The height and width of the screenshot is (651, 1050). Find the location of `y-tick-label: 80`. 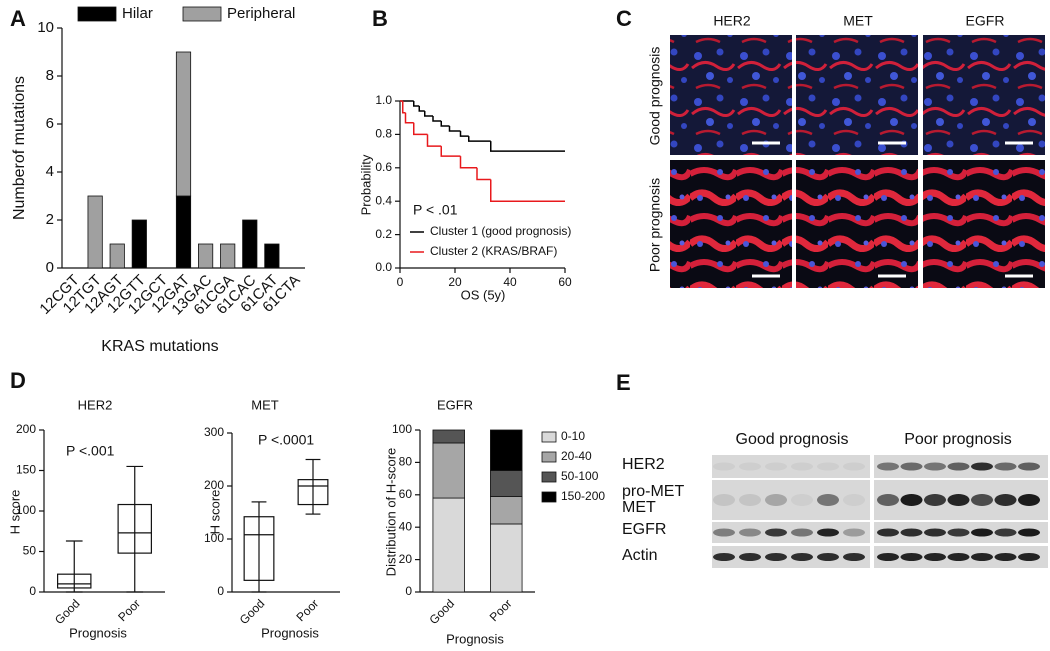

y-tick-label: 80 is located at coordinates (406, 462).